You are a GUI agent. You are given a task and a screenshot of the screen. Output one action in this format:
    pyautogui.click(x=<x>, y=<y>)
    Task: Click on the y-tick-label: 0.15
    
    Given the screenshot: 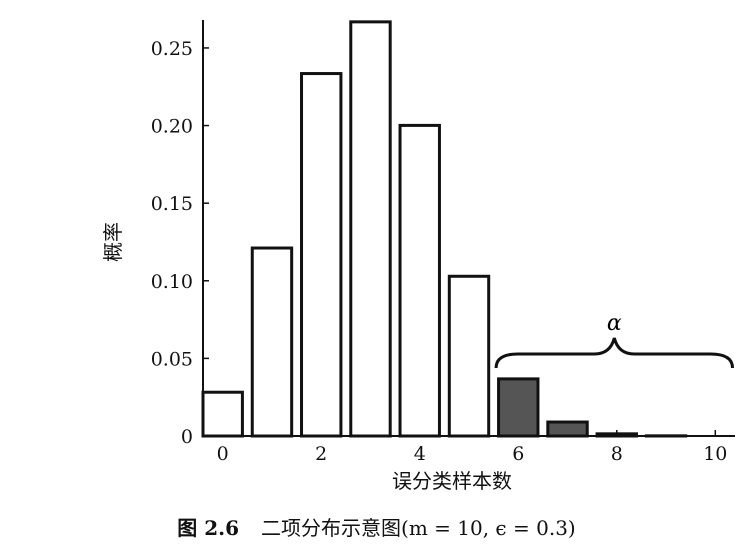 What is the action you would take?
    pyautogui.click(x=172, y=204)
    